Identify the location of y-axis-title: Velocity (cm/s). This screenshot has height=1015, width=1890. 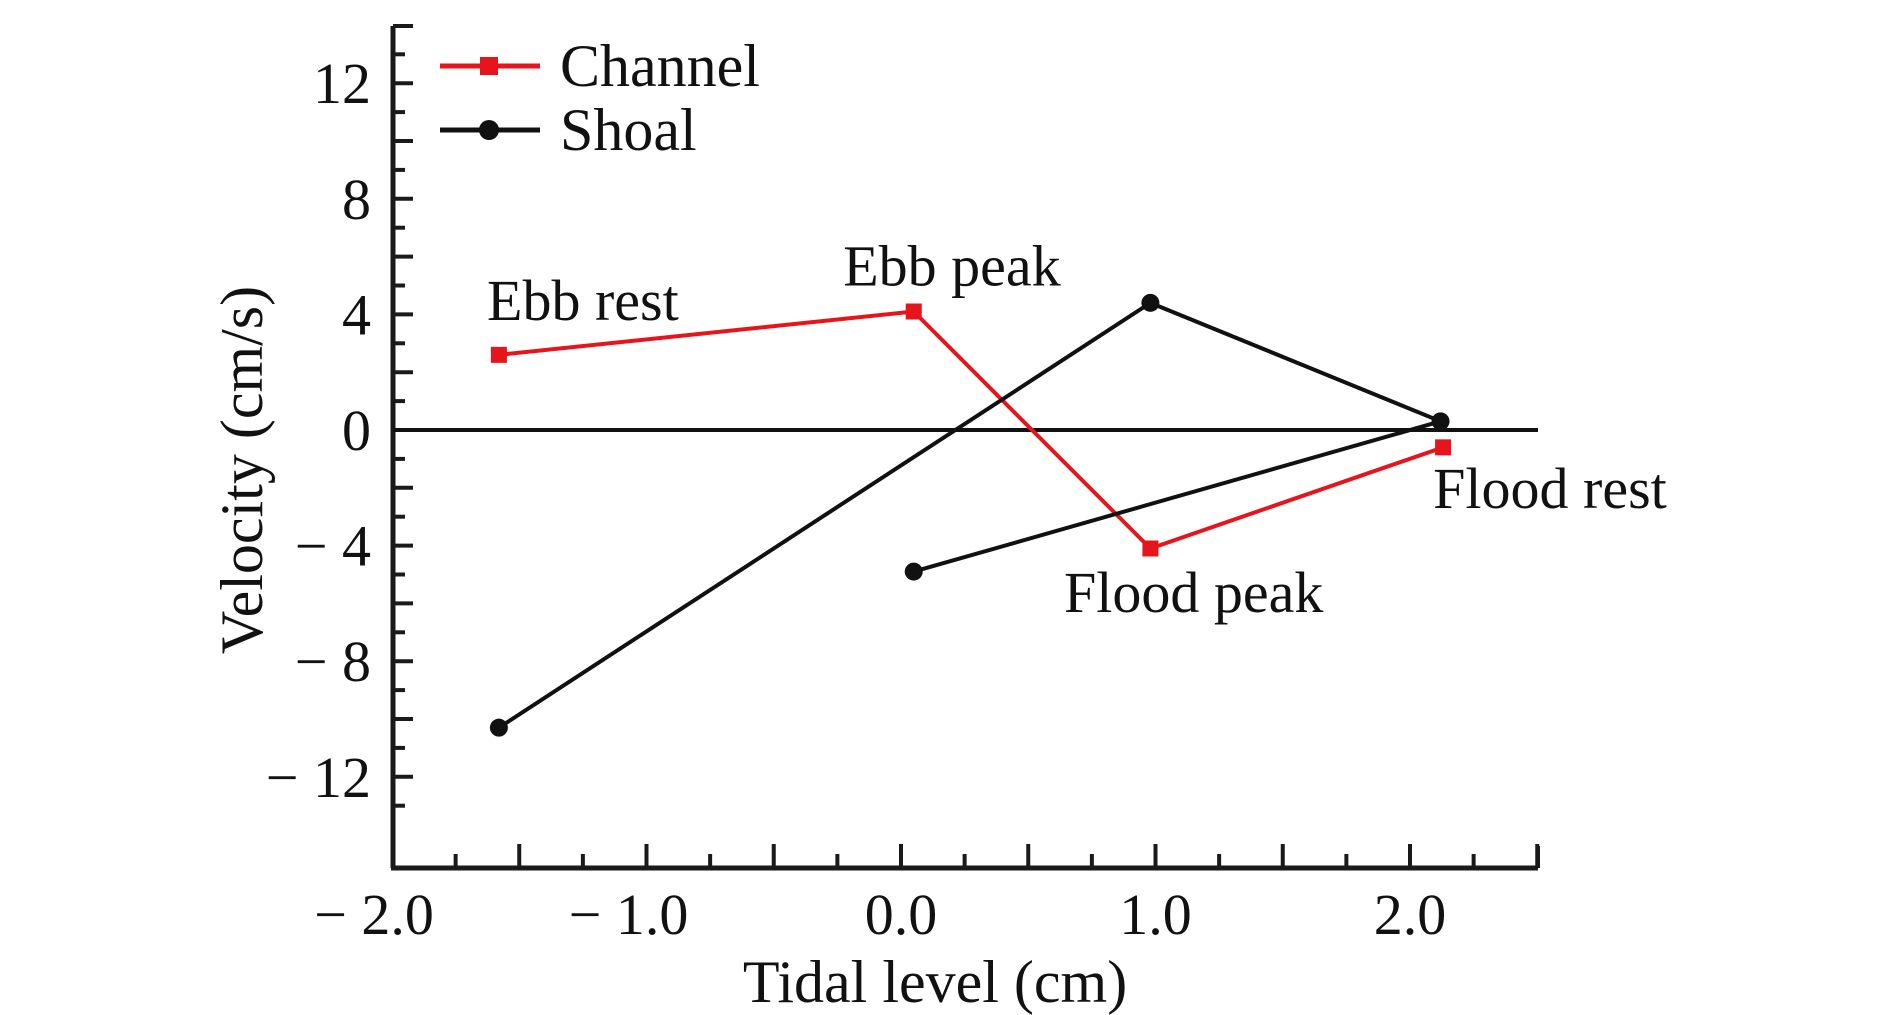
(242, 470).